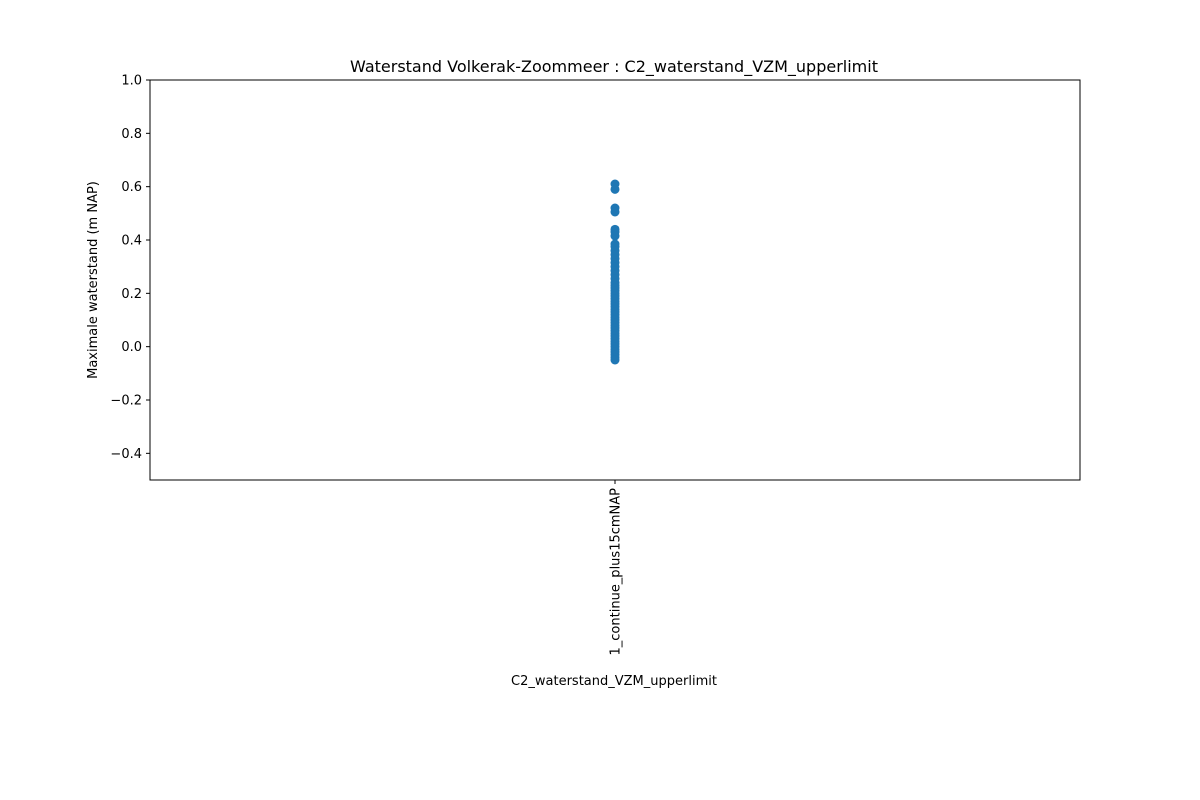 This screenshot has height=800, width=1200. I want to click on x-axis-label: C2_waterstand_VZM_upperlimit, so click(614, 681).